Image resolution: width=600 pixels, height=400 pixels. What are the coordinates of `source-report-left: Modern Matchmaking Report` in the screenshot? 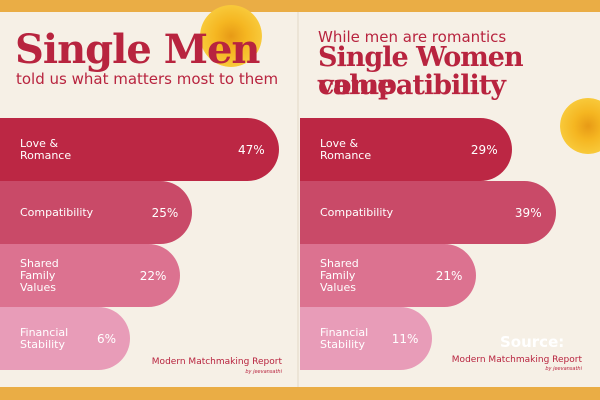 It's located at (216, 362).